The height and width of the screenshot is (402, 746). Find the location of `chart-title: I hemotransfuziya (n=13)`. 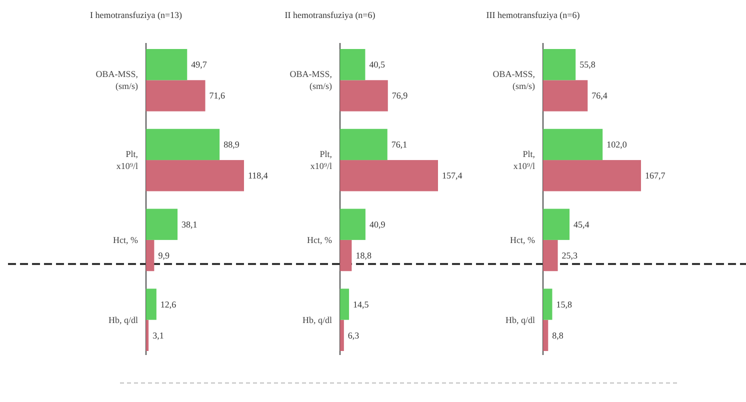

chart-title: I hemotransfuziya (n=13) is located at coordinates (136, 15).